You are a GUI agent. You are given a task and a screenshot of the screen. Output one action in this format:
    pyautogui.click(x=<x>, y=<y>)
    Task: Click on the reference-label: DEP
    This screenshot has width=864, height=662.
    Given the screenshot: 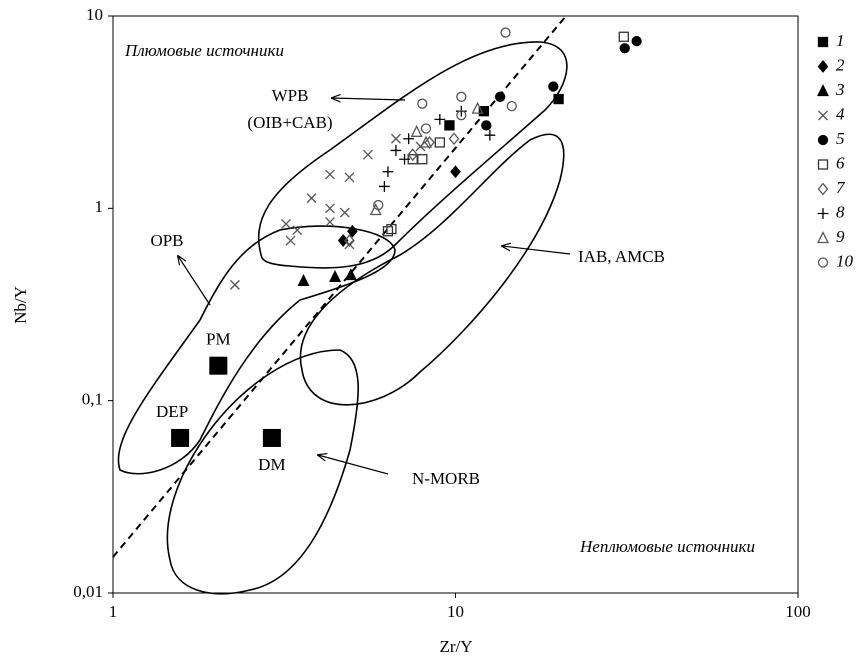 What is the action you would take?
    pyautogui.click(x=172, y=411)
    